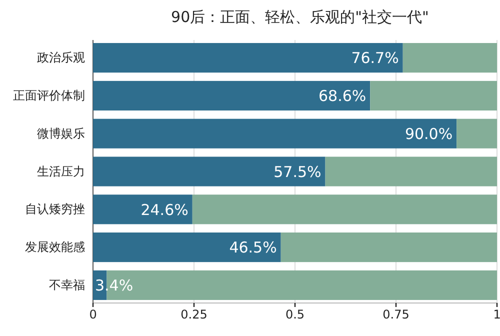 This screenshot has height=336, width=500. What do you see at coordinates (300, 17) in the screenshot?
I see `chart-title: 90后：正面、轻松、乐观的"社交一代"` at bounding box center [300, 17].